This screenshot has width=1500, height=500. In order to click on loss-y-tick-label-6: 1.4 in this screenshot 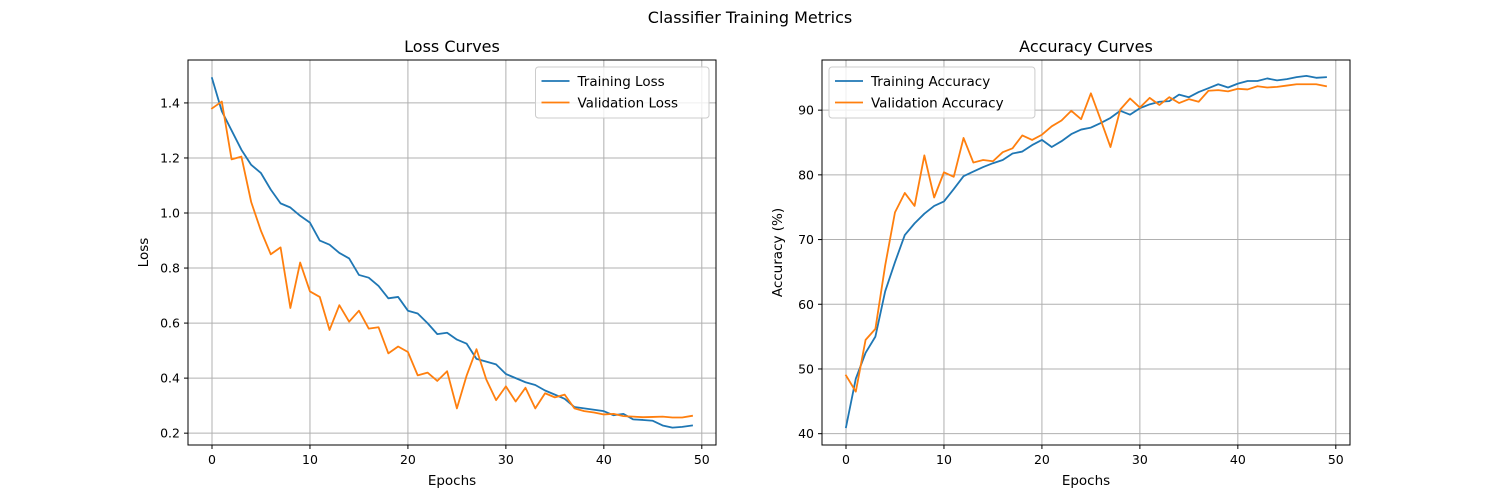, I will do `click(170, 102)`.